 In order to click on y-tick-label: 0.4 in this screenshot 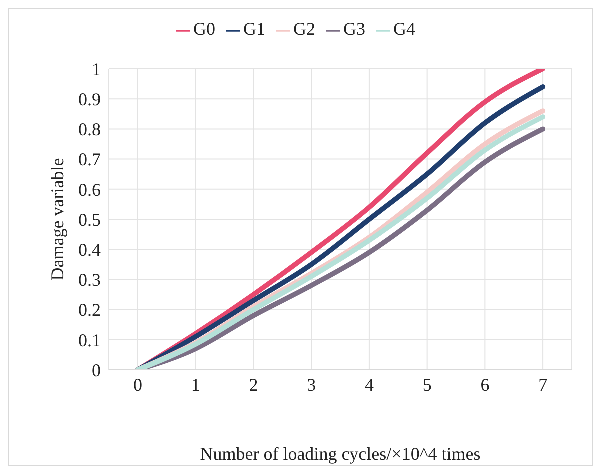, I will do `click(89, 250)`.